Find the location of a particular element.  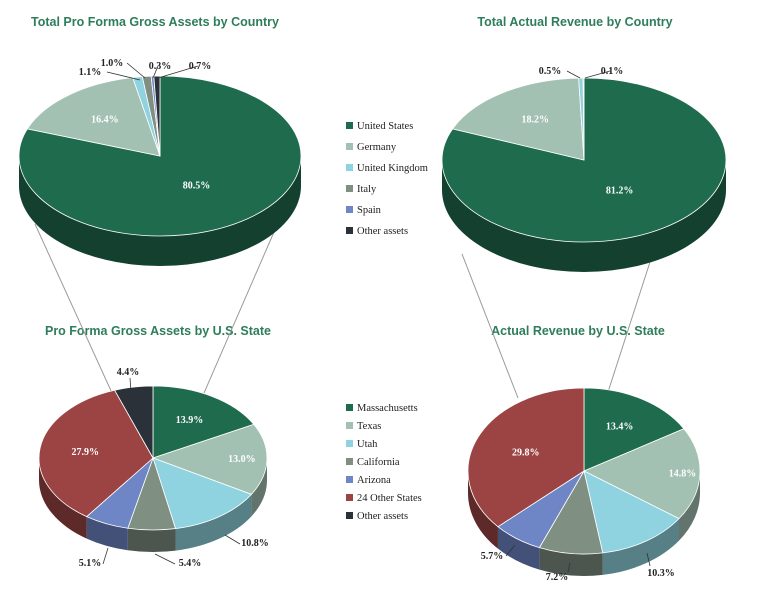

legend-item-california: California is located at coordinates (373, 462).